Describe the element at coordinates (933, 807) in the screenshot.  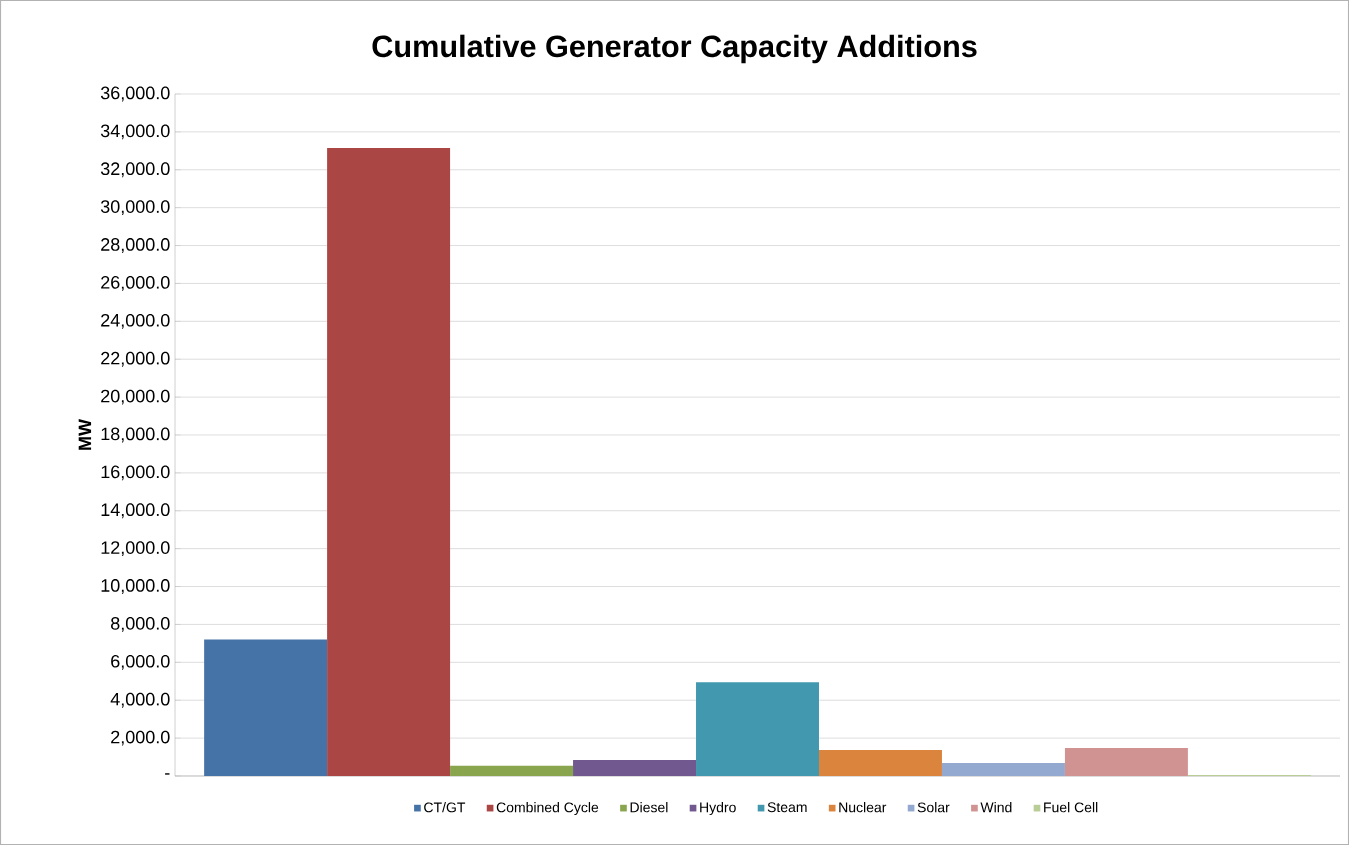
I see `legend-label: Solar` at that location.